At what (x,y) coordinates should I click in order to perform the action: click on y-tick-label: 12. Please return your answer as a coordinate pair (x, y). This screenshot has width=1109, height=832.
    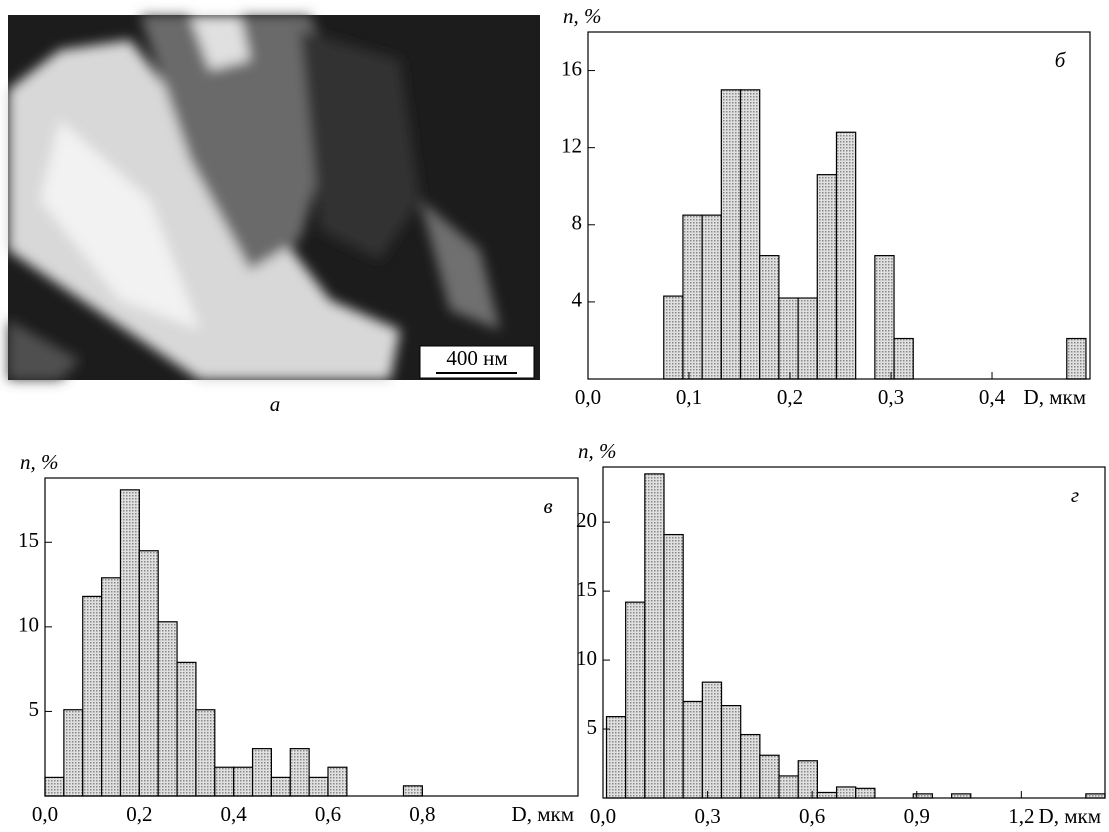
    Looking at the image, I should click on (571, 145).